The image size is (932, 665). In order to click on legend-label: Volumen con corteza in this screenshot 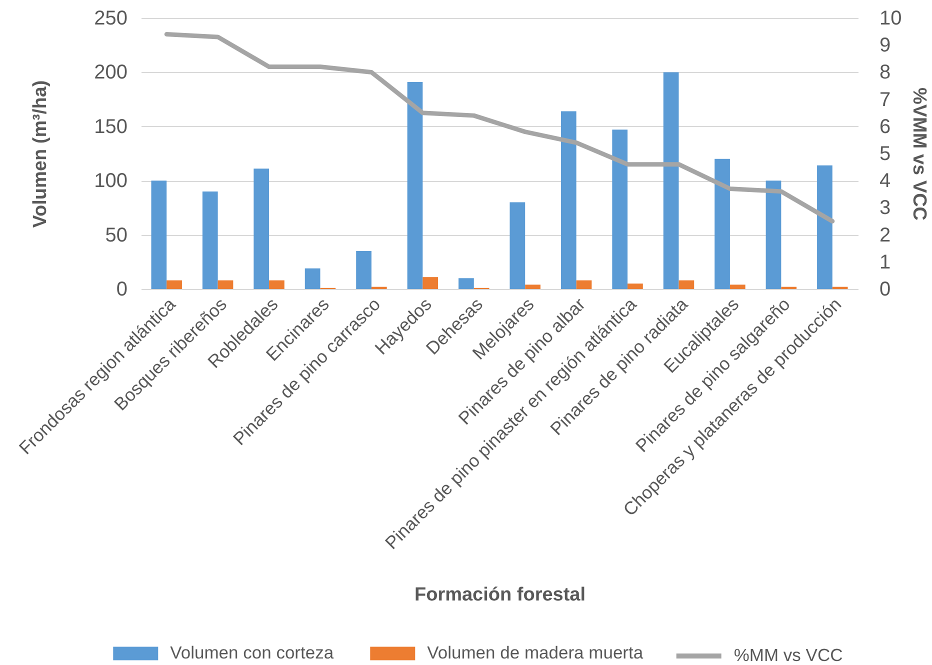, I will do `click(252, 652)`.